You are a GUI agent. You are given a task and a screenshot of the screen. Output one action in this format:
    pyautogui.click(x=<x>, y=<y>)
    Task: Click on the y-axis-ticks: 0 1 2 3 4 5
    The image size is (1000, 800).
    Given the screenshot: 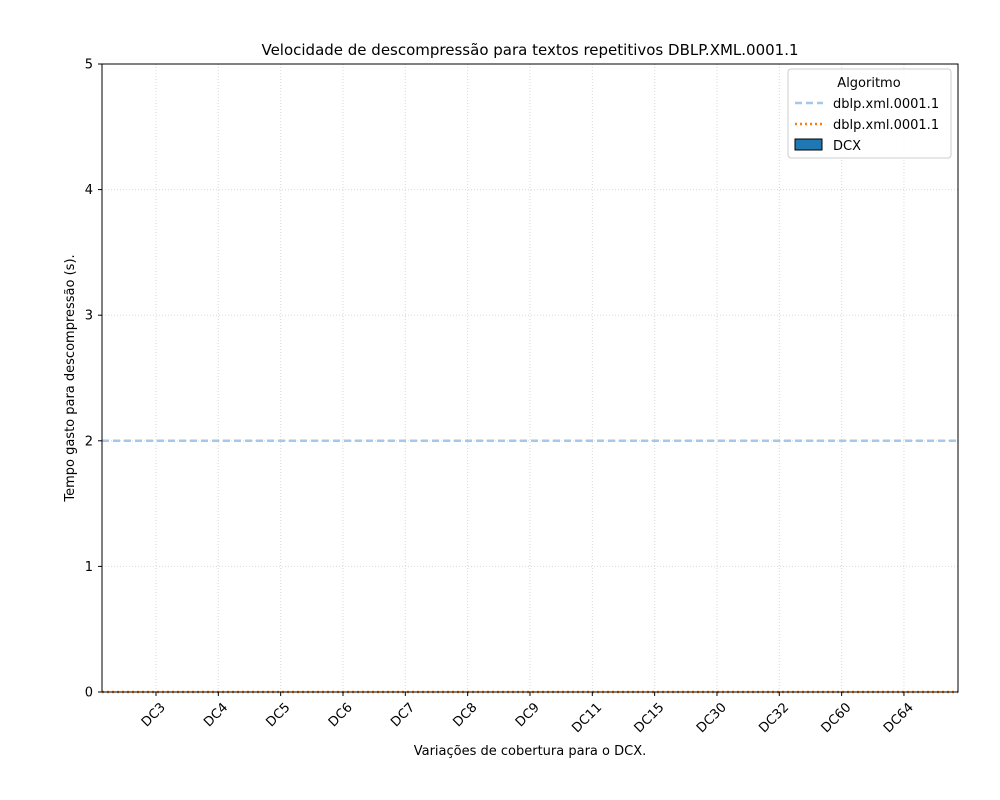 What is the action you would take?
    pyautogui.click(x=93, y=379)
    